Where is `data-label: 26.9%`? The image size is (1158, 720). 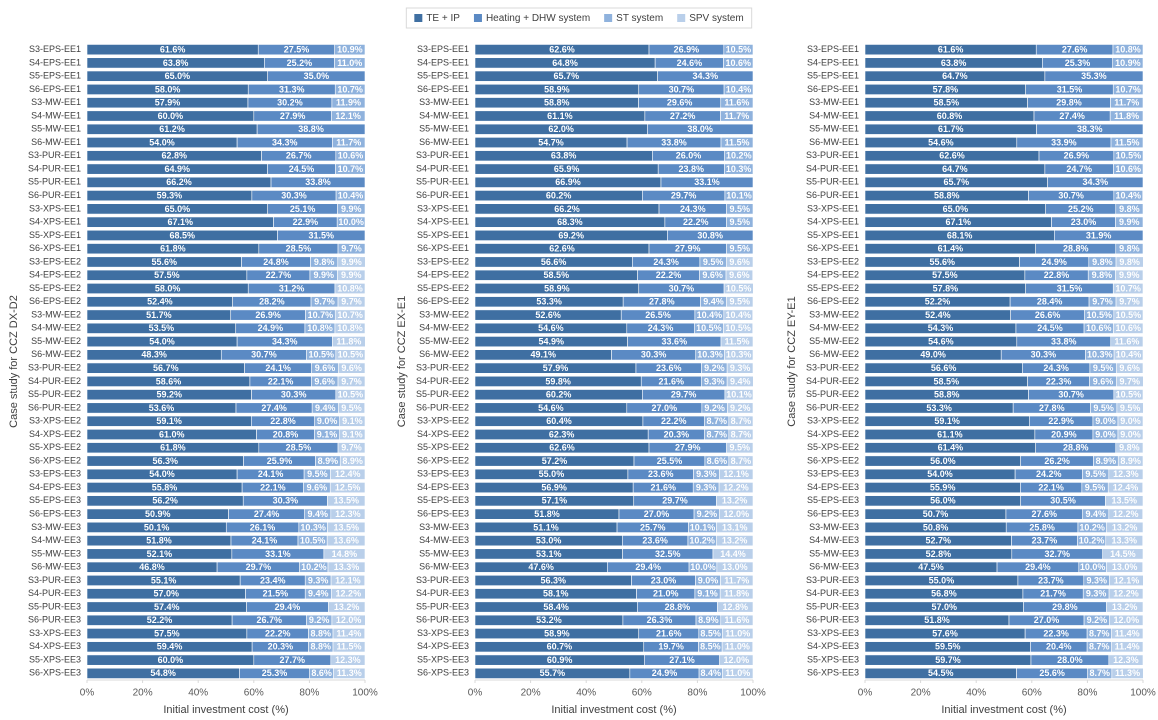
data-label: 26.9% is located at coordinates (268, 315).